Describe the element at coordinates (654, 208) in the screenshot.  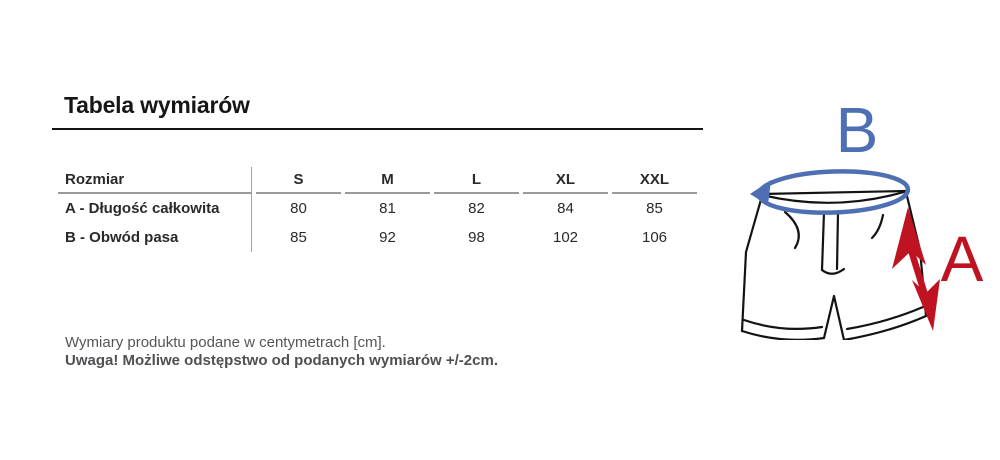
I see `cell-length-xxl: 85` at that location.